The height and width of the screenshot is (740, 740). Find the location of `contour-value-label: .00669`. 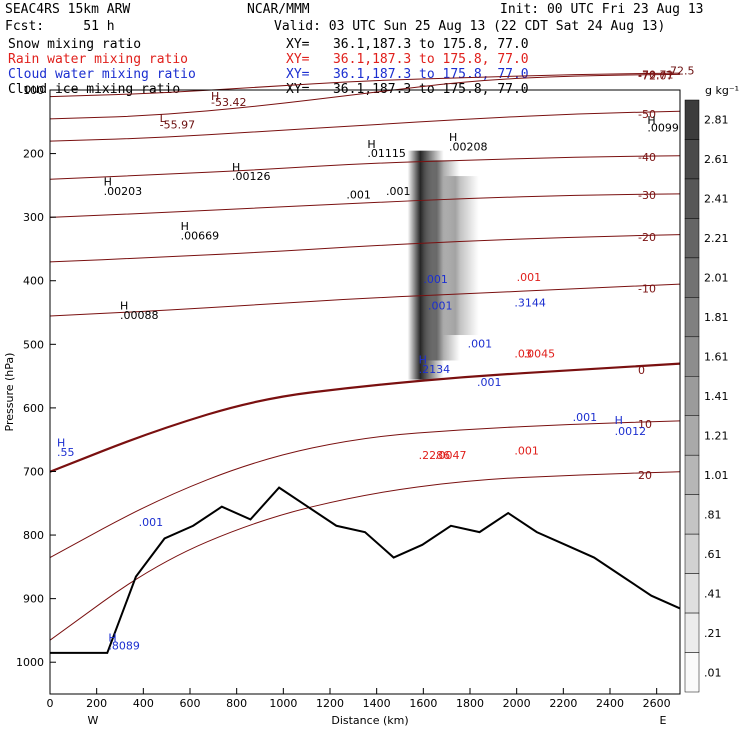

contour-value-label: .00669 is located at coordinates (200, 236).